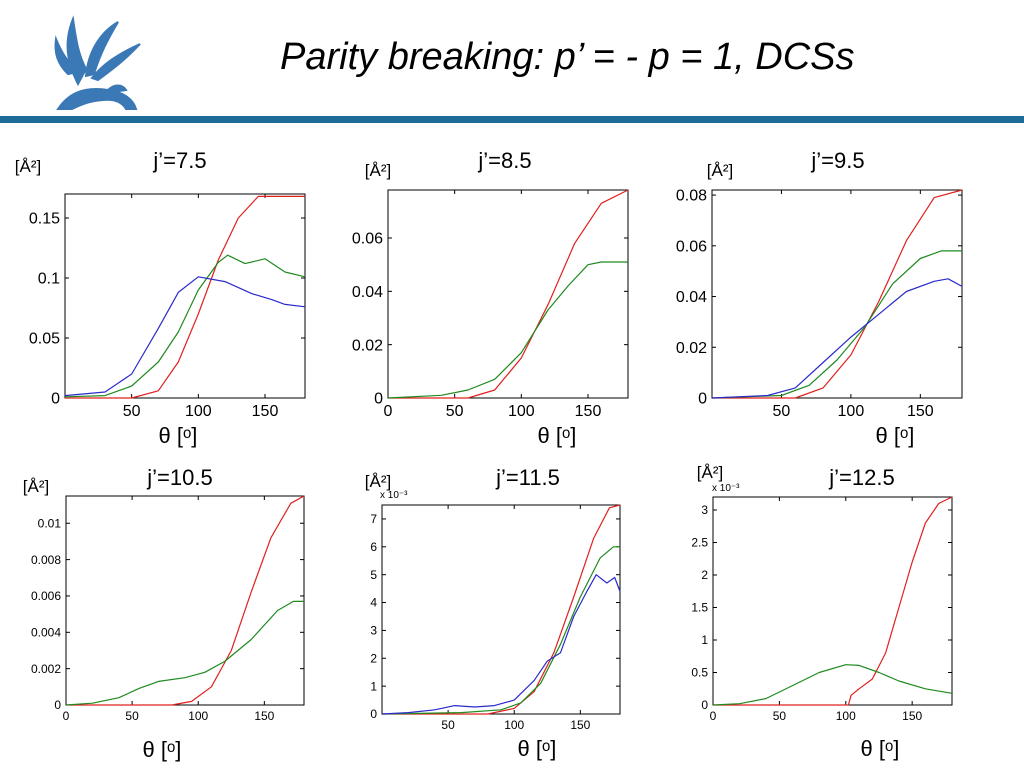 This screenshot has height=768, width=1024. I want to click on chart-panel-5: 50 100 150 0 1 2 3 4 5 6 7 j’=11.5 [Å²]x 10⁻³ θ [ᵒ], so click(493, 613).